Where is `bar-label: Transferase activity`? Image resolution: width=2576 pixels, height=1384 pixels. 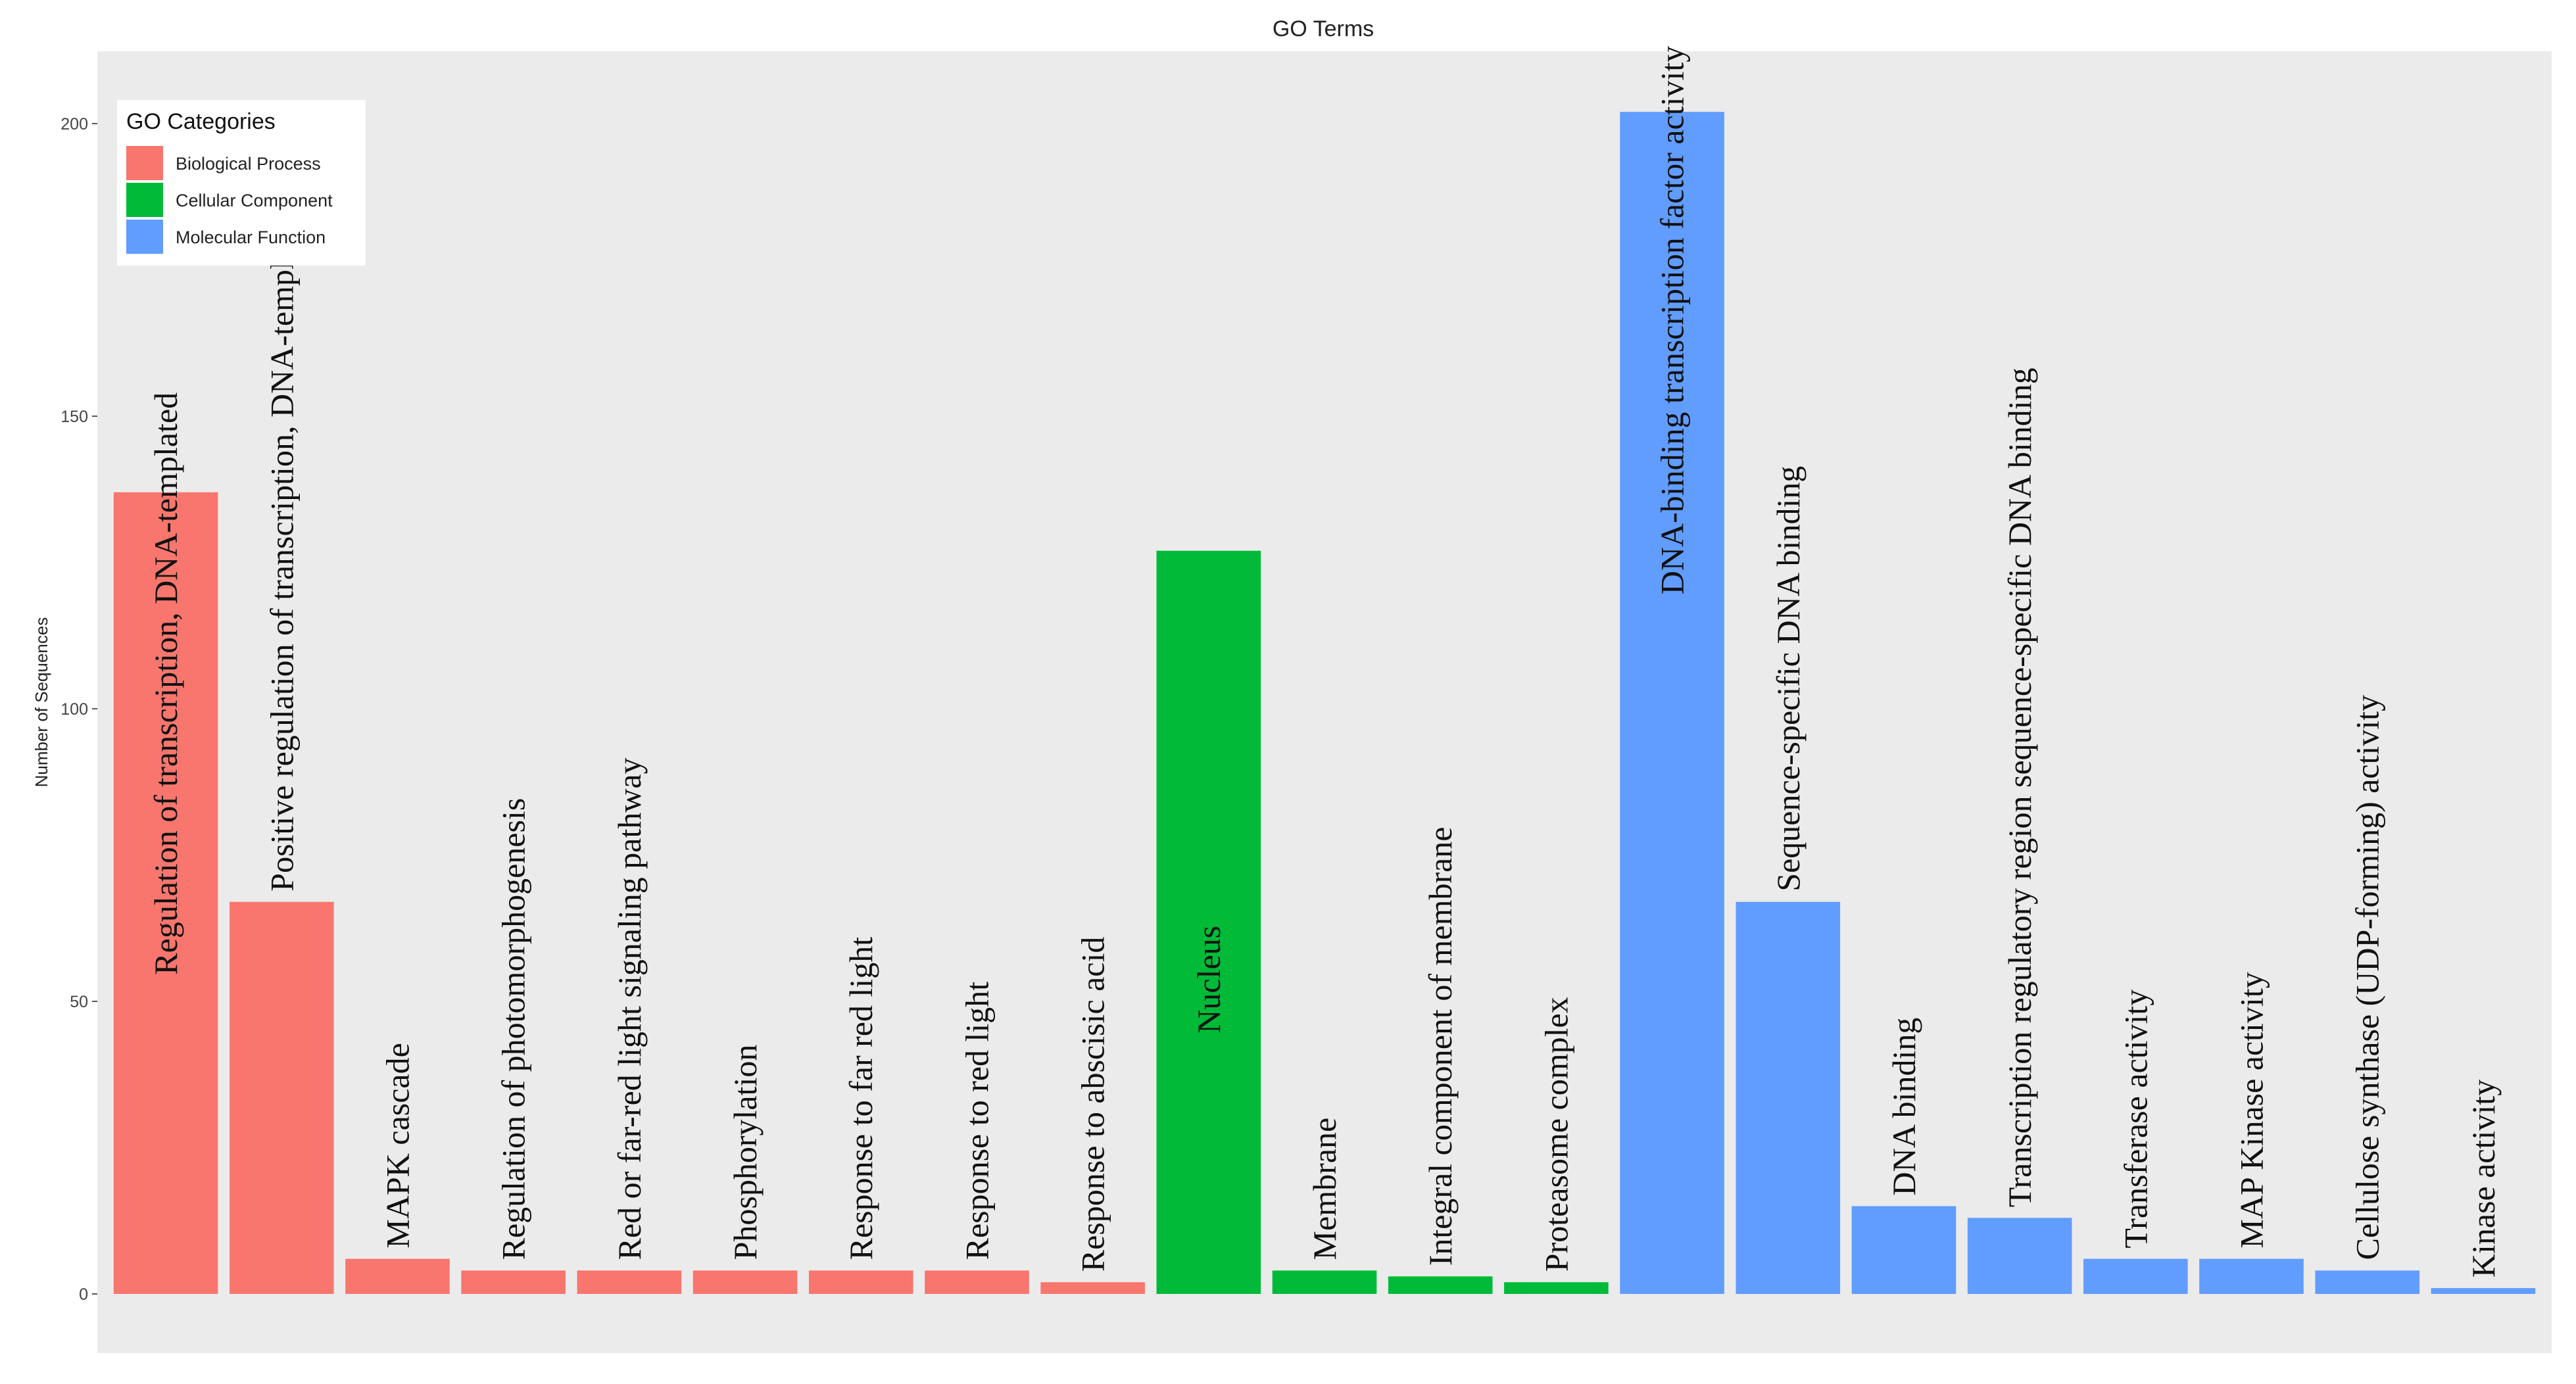
bar-label: Transferase activity is located at coordinates (2135, 1119).